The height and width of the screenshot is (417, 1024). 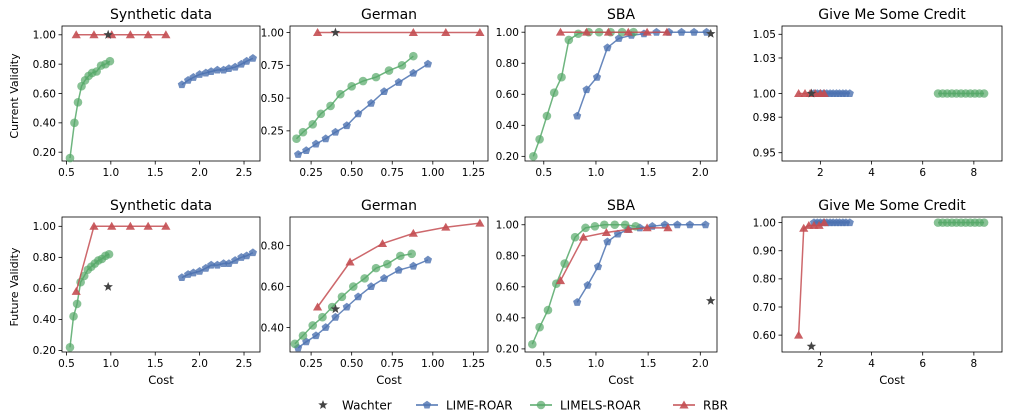 What do you see at coordinates (272, 246) in the screenshot?
I see `y-tick-label: 0.80` at bounding box center [272, 246].